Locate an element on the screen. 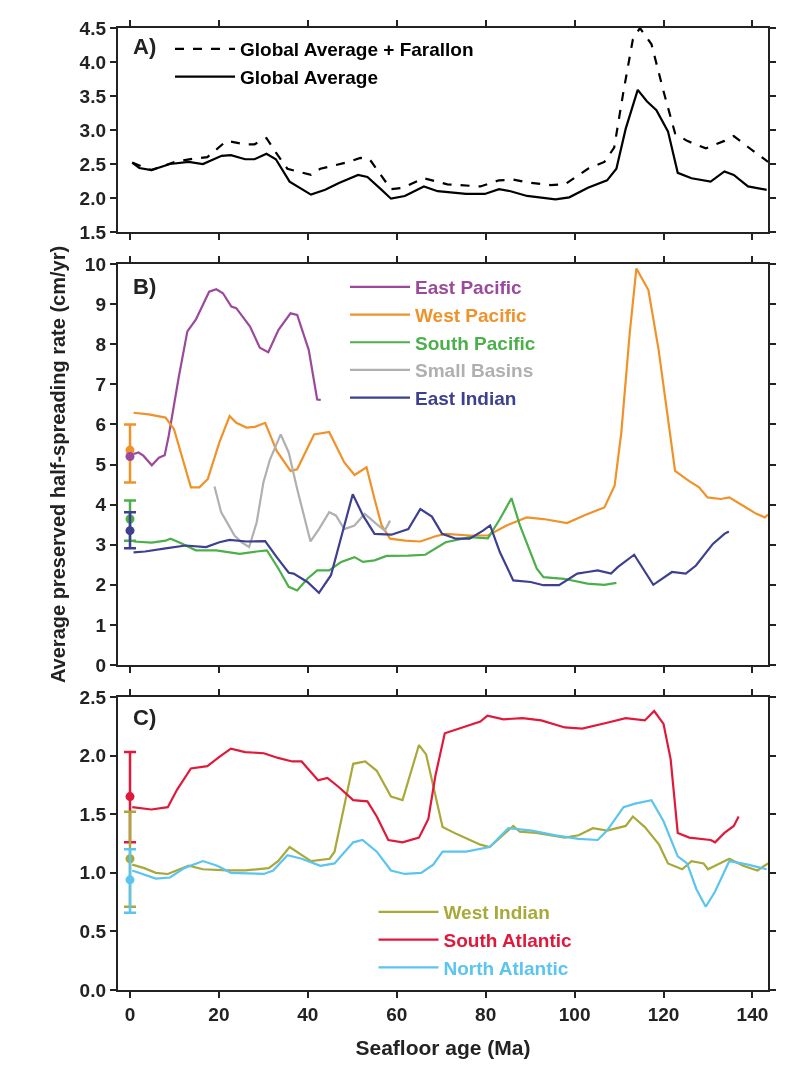 This screenshot has height=1079, width=786. x-axis-title: Seafloor age (Ma) is located at coordinates (443, 1047).